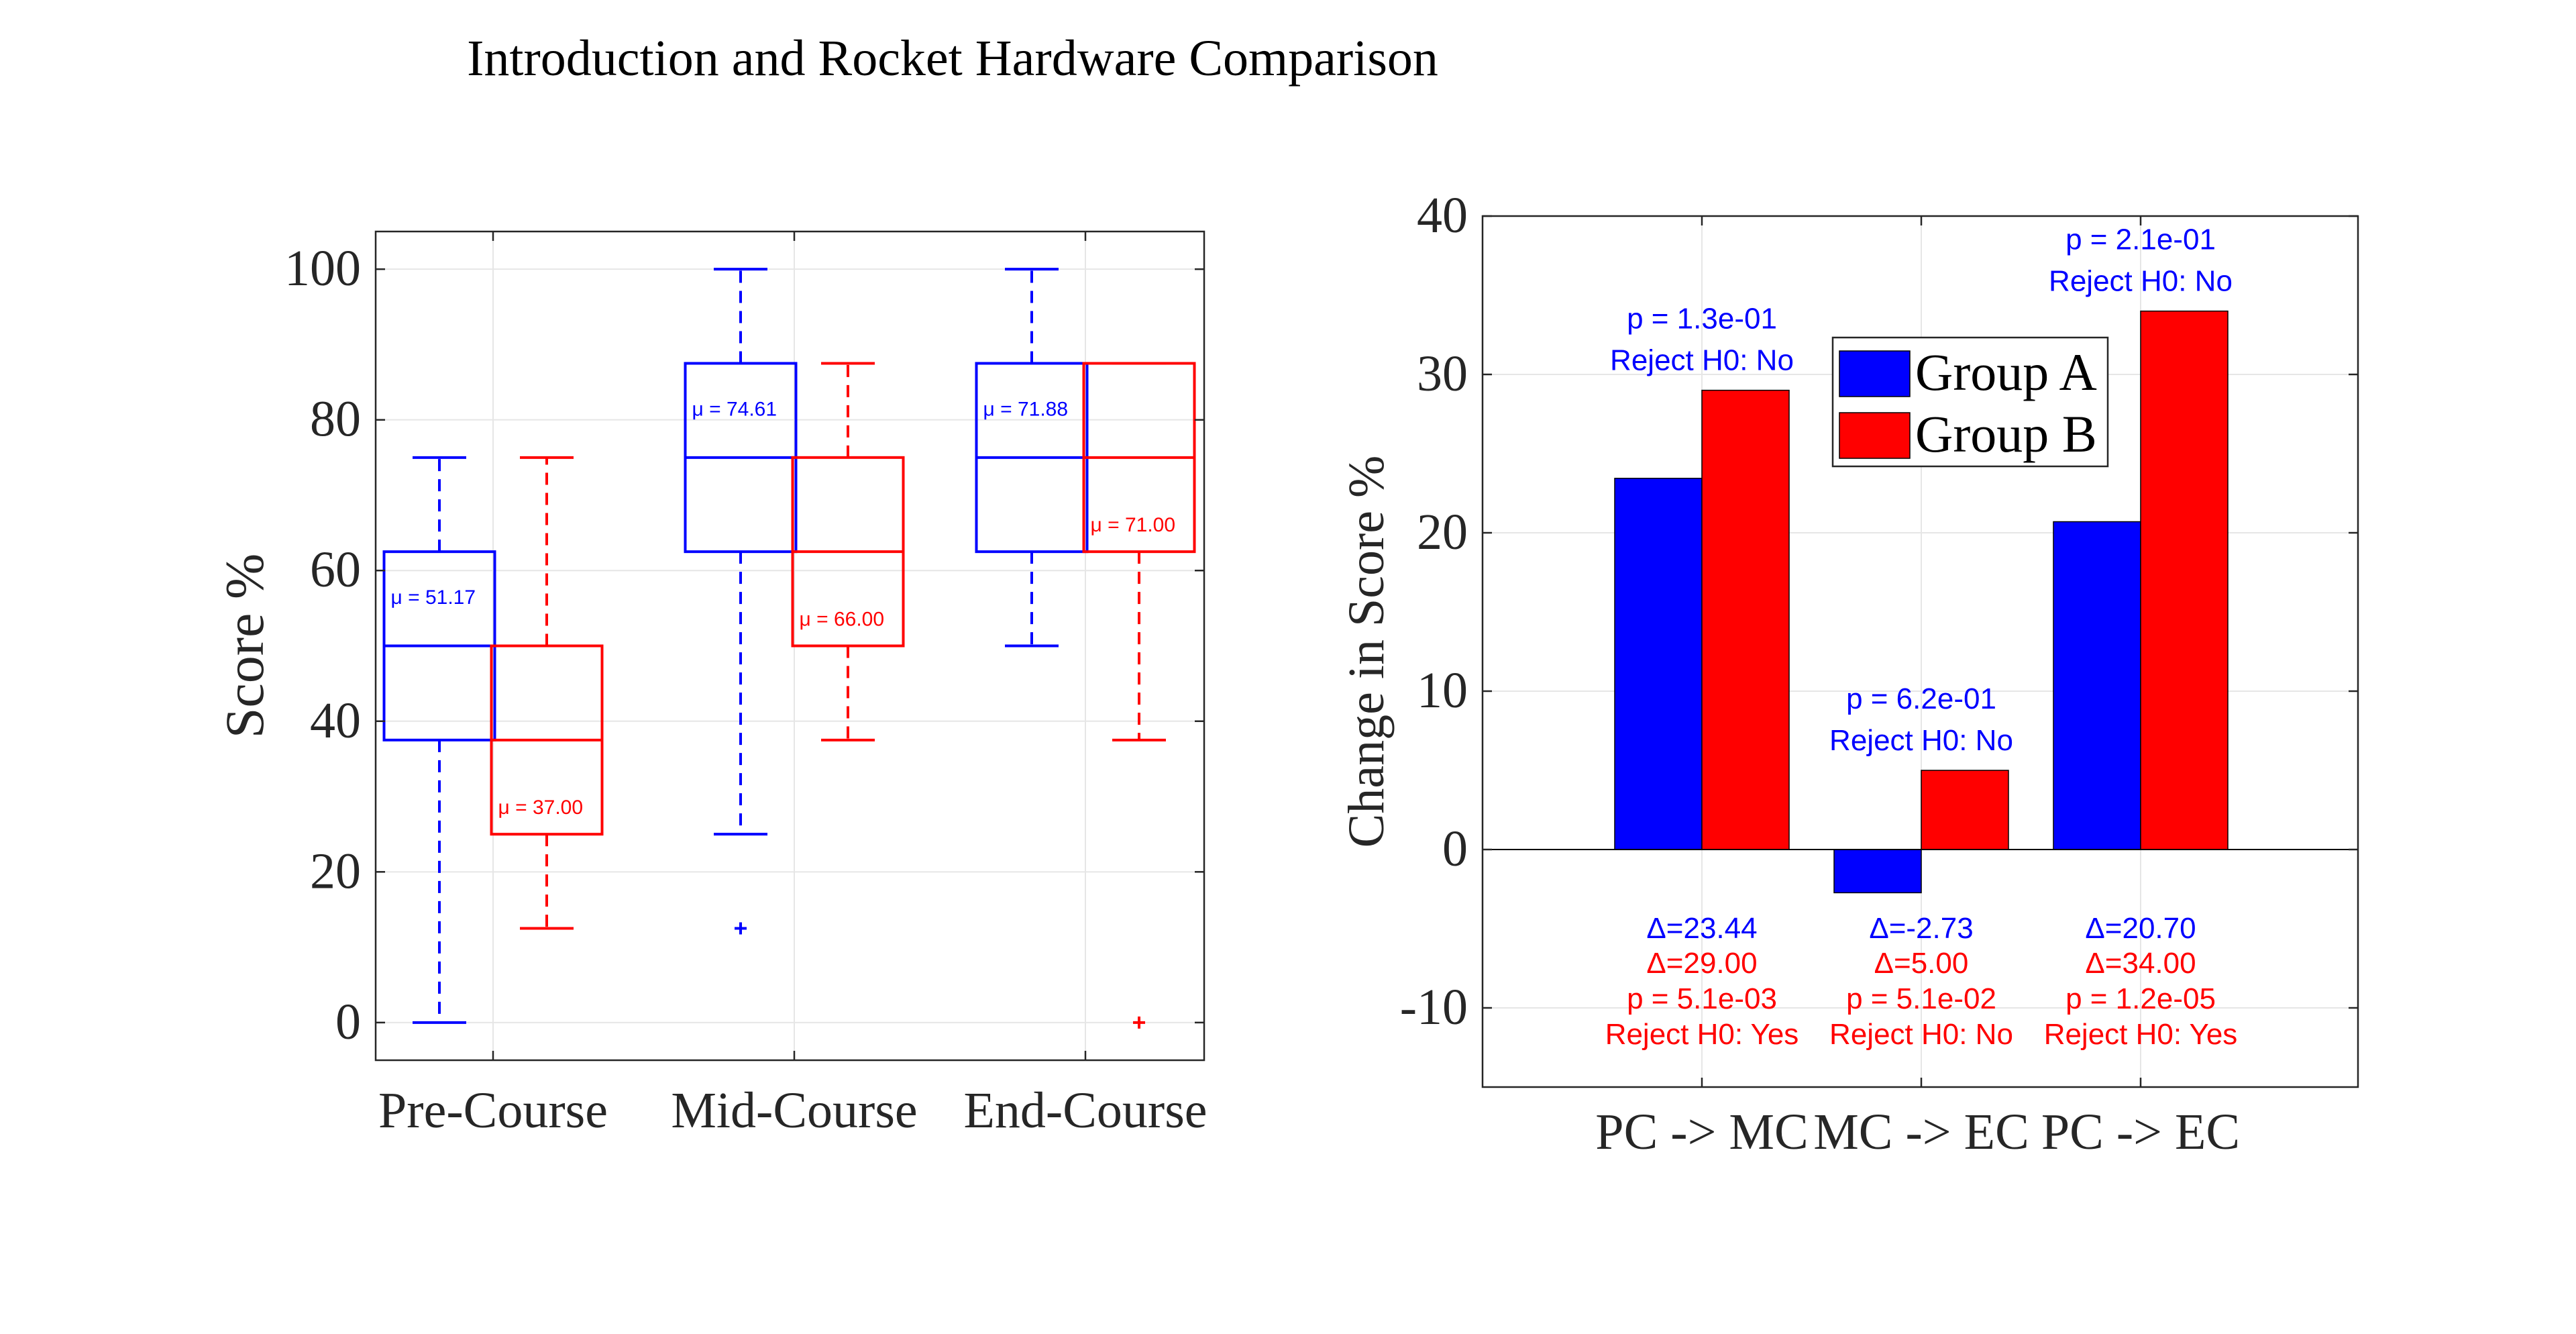 The image size is (2576, 1334). Describe the element at coordinates (2140, 240) in the screenshot. I see `bar-pvalue-label: p = 2.1e-01` at that location.